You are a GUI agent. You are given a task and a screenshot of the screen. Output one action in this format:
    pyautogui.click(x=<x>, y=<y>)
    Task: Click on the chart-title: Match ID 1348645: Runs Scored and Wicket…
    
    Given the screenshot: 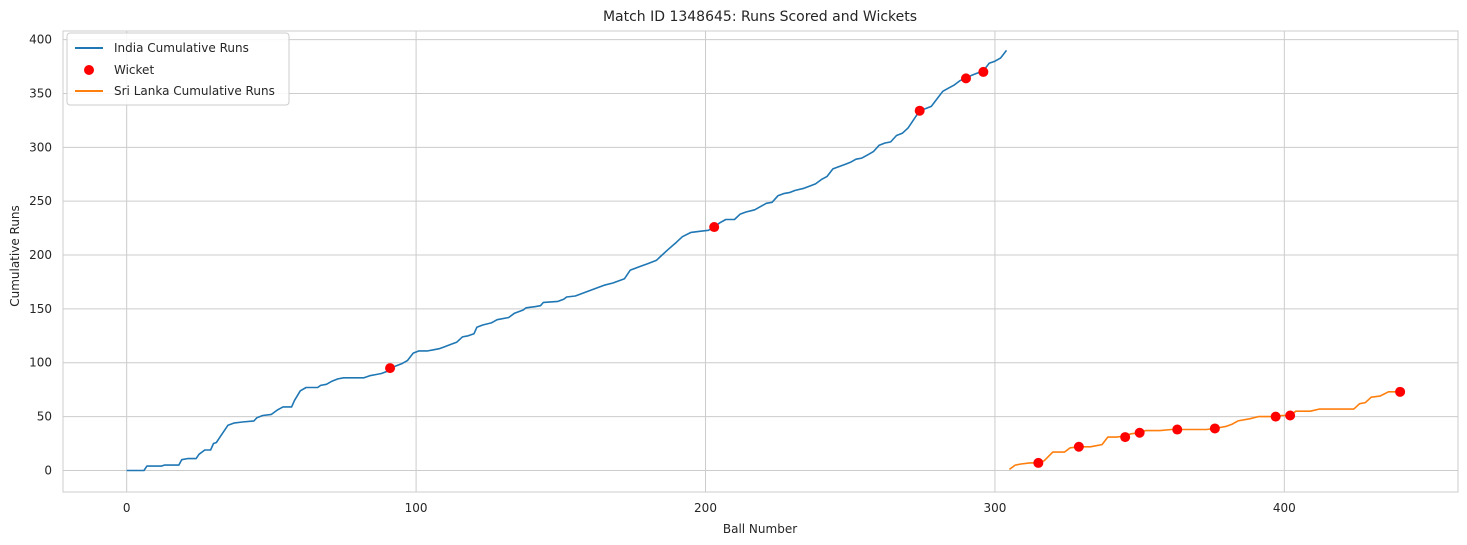 What is the action you would take?
    pyautogui.click(x=760, y=17)
    